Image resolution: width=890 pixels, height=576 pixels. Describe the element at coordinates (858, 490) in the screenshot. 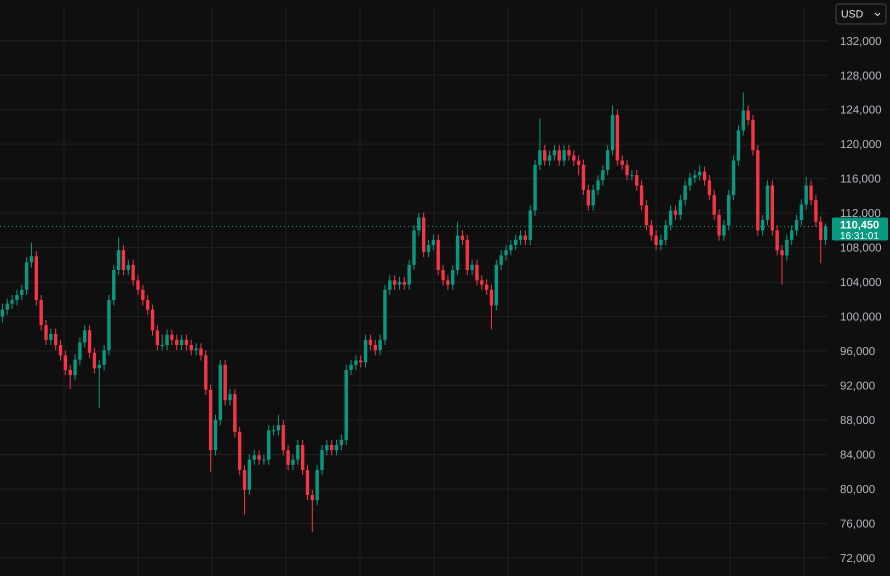

I see `y-tick-label: 80,000` at that location.